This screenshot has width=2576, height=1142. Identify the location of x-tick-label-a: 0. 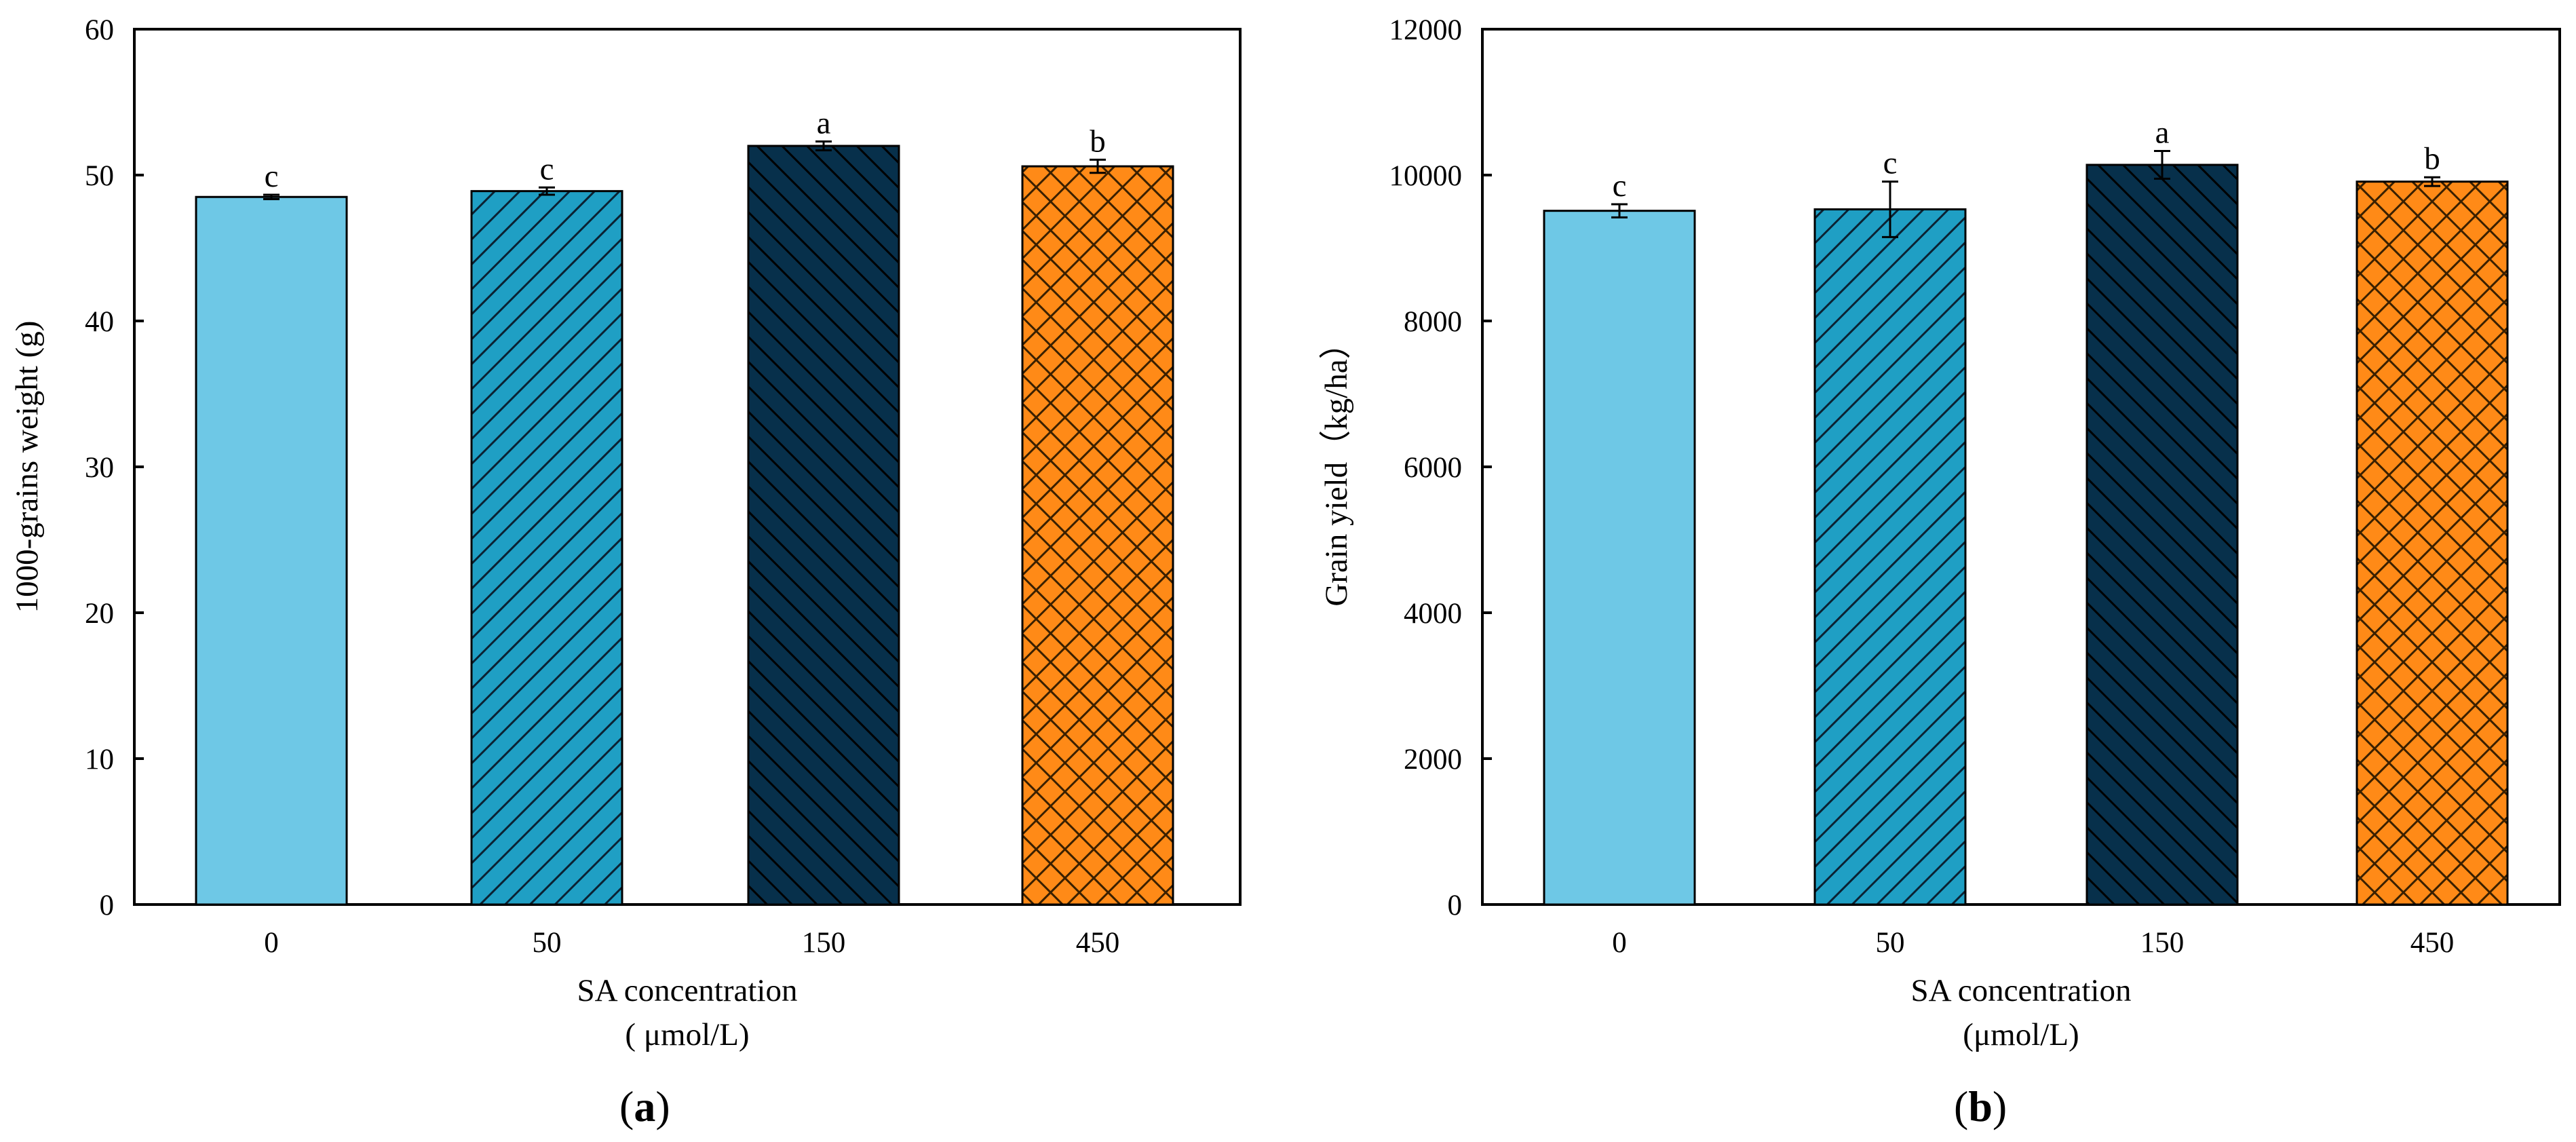
(271, 943).